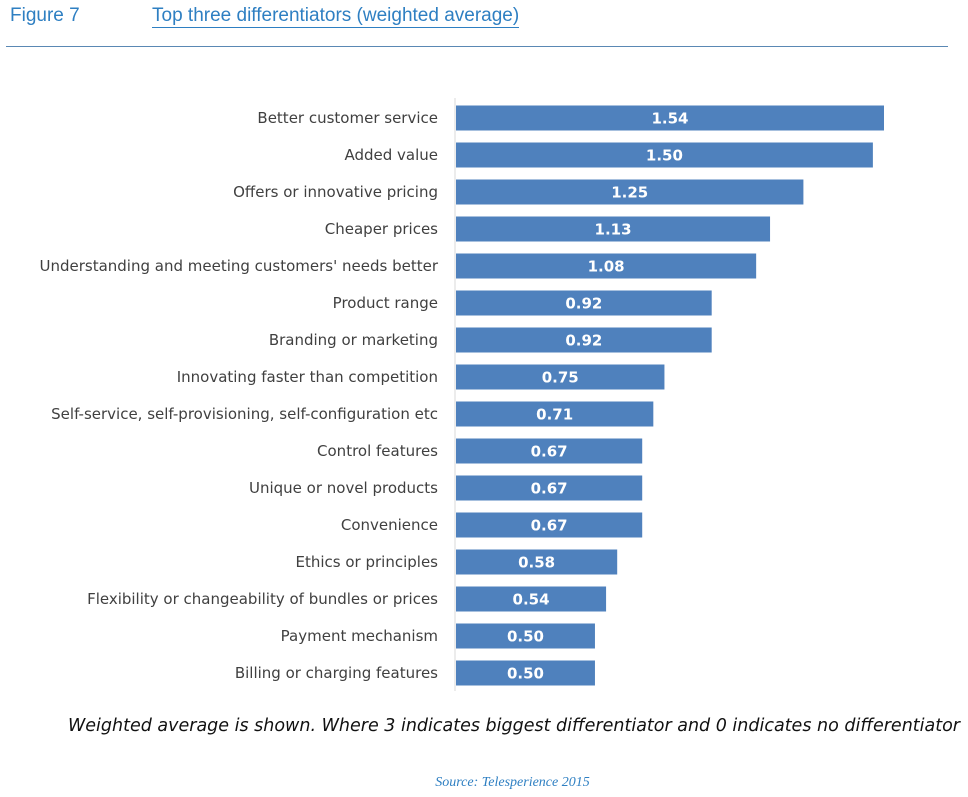 This screenshot has height=797, width=968. What do you see at coordinates (381, 229) in the screenshot?
I see `category-label: Cheaper prices` at bounding box center [381, 229].